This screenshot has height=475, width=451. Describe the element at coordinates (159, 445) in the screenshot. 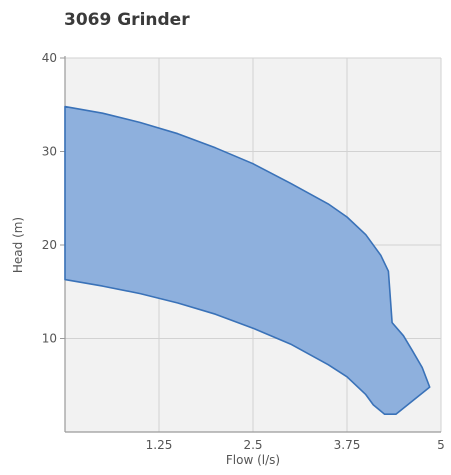

I see `x-tick-label: 1.25` at that location.